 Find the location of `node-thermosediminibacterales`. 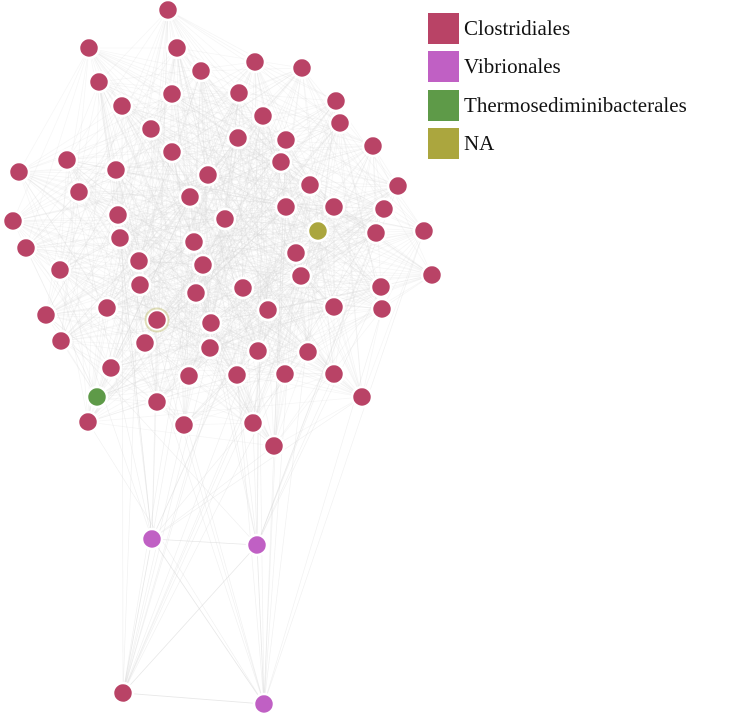

node-thermosediminibacterales is located at coordinates (97, 397).